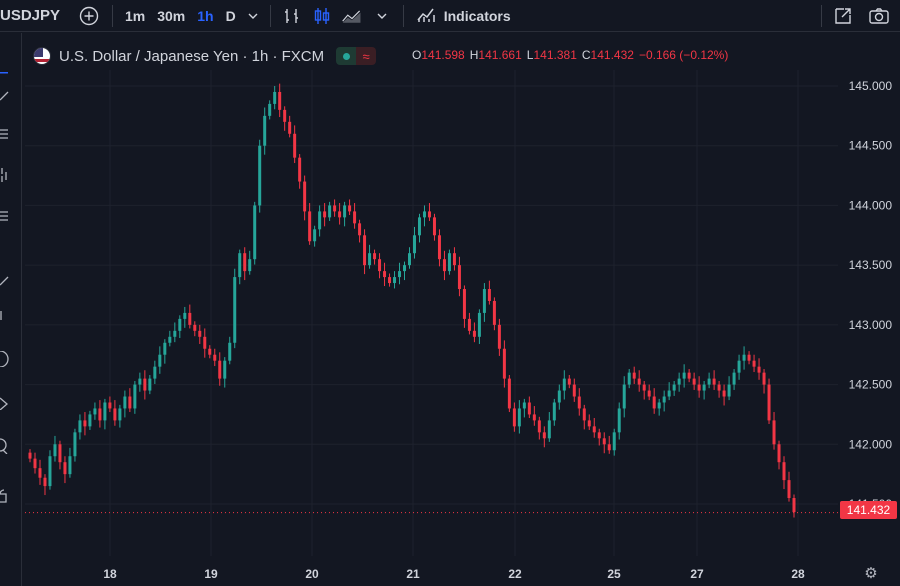 This screenshot has height=586, width=900. Describe the element at coordinates (843, 16) in the screenshot. I see `fullscreen-icon` at that location.